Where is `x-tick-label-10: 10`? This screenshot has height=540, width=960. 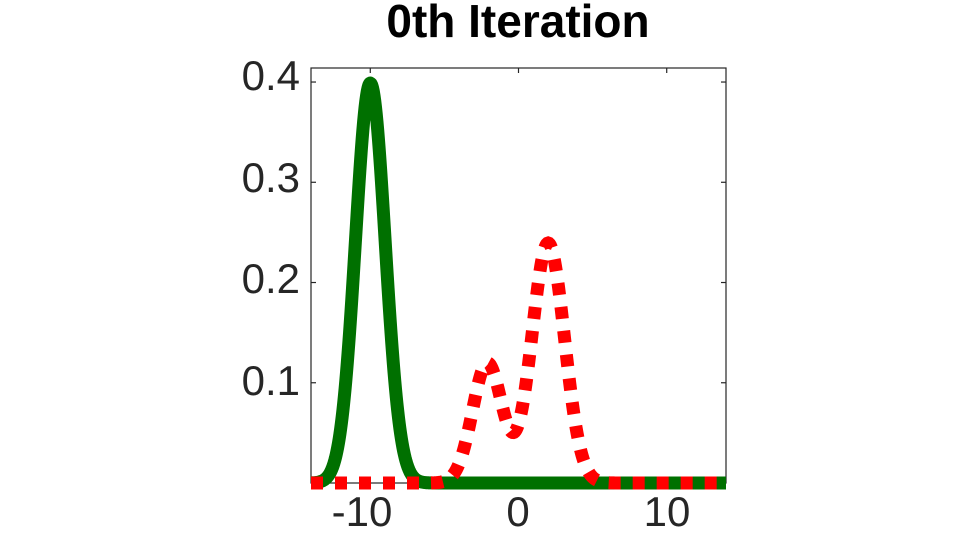
x-tick-label-10: 10 is located at coordinates (667, 511).